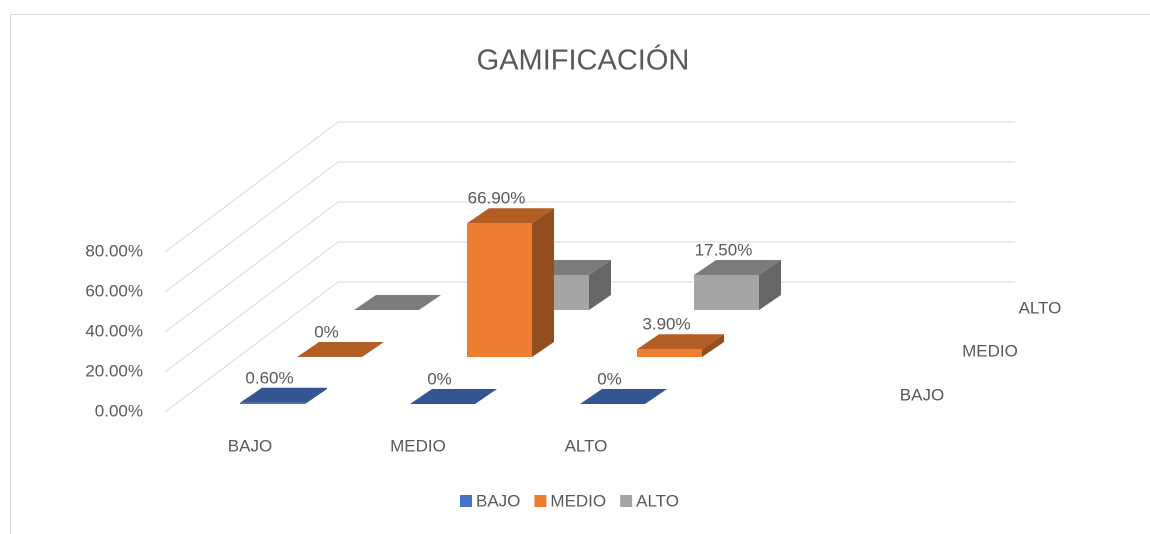  What do you see at coordinates (250, 445) in the screenshot?
I see `x-tick-label: BAJO` at bounding box center [250, 445].